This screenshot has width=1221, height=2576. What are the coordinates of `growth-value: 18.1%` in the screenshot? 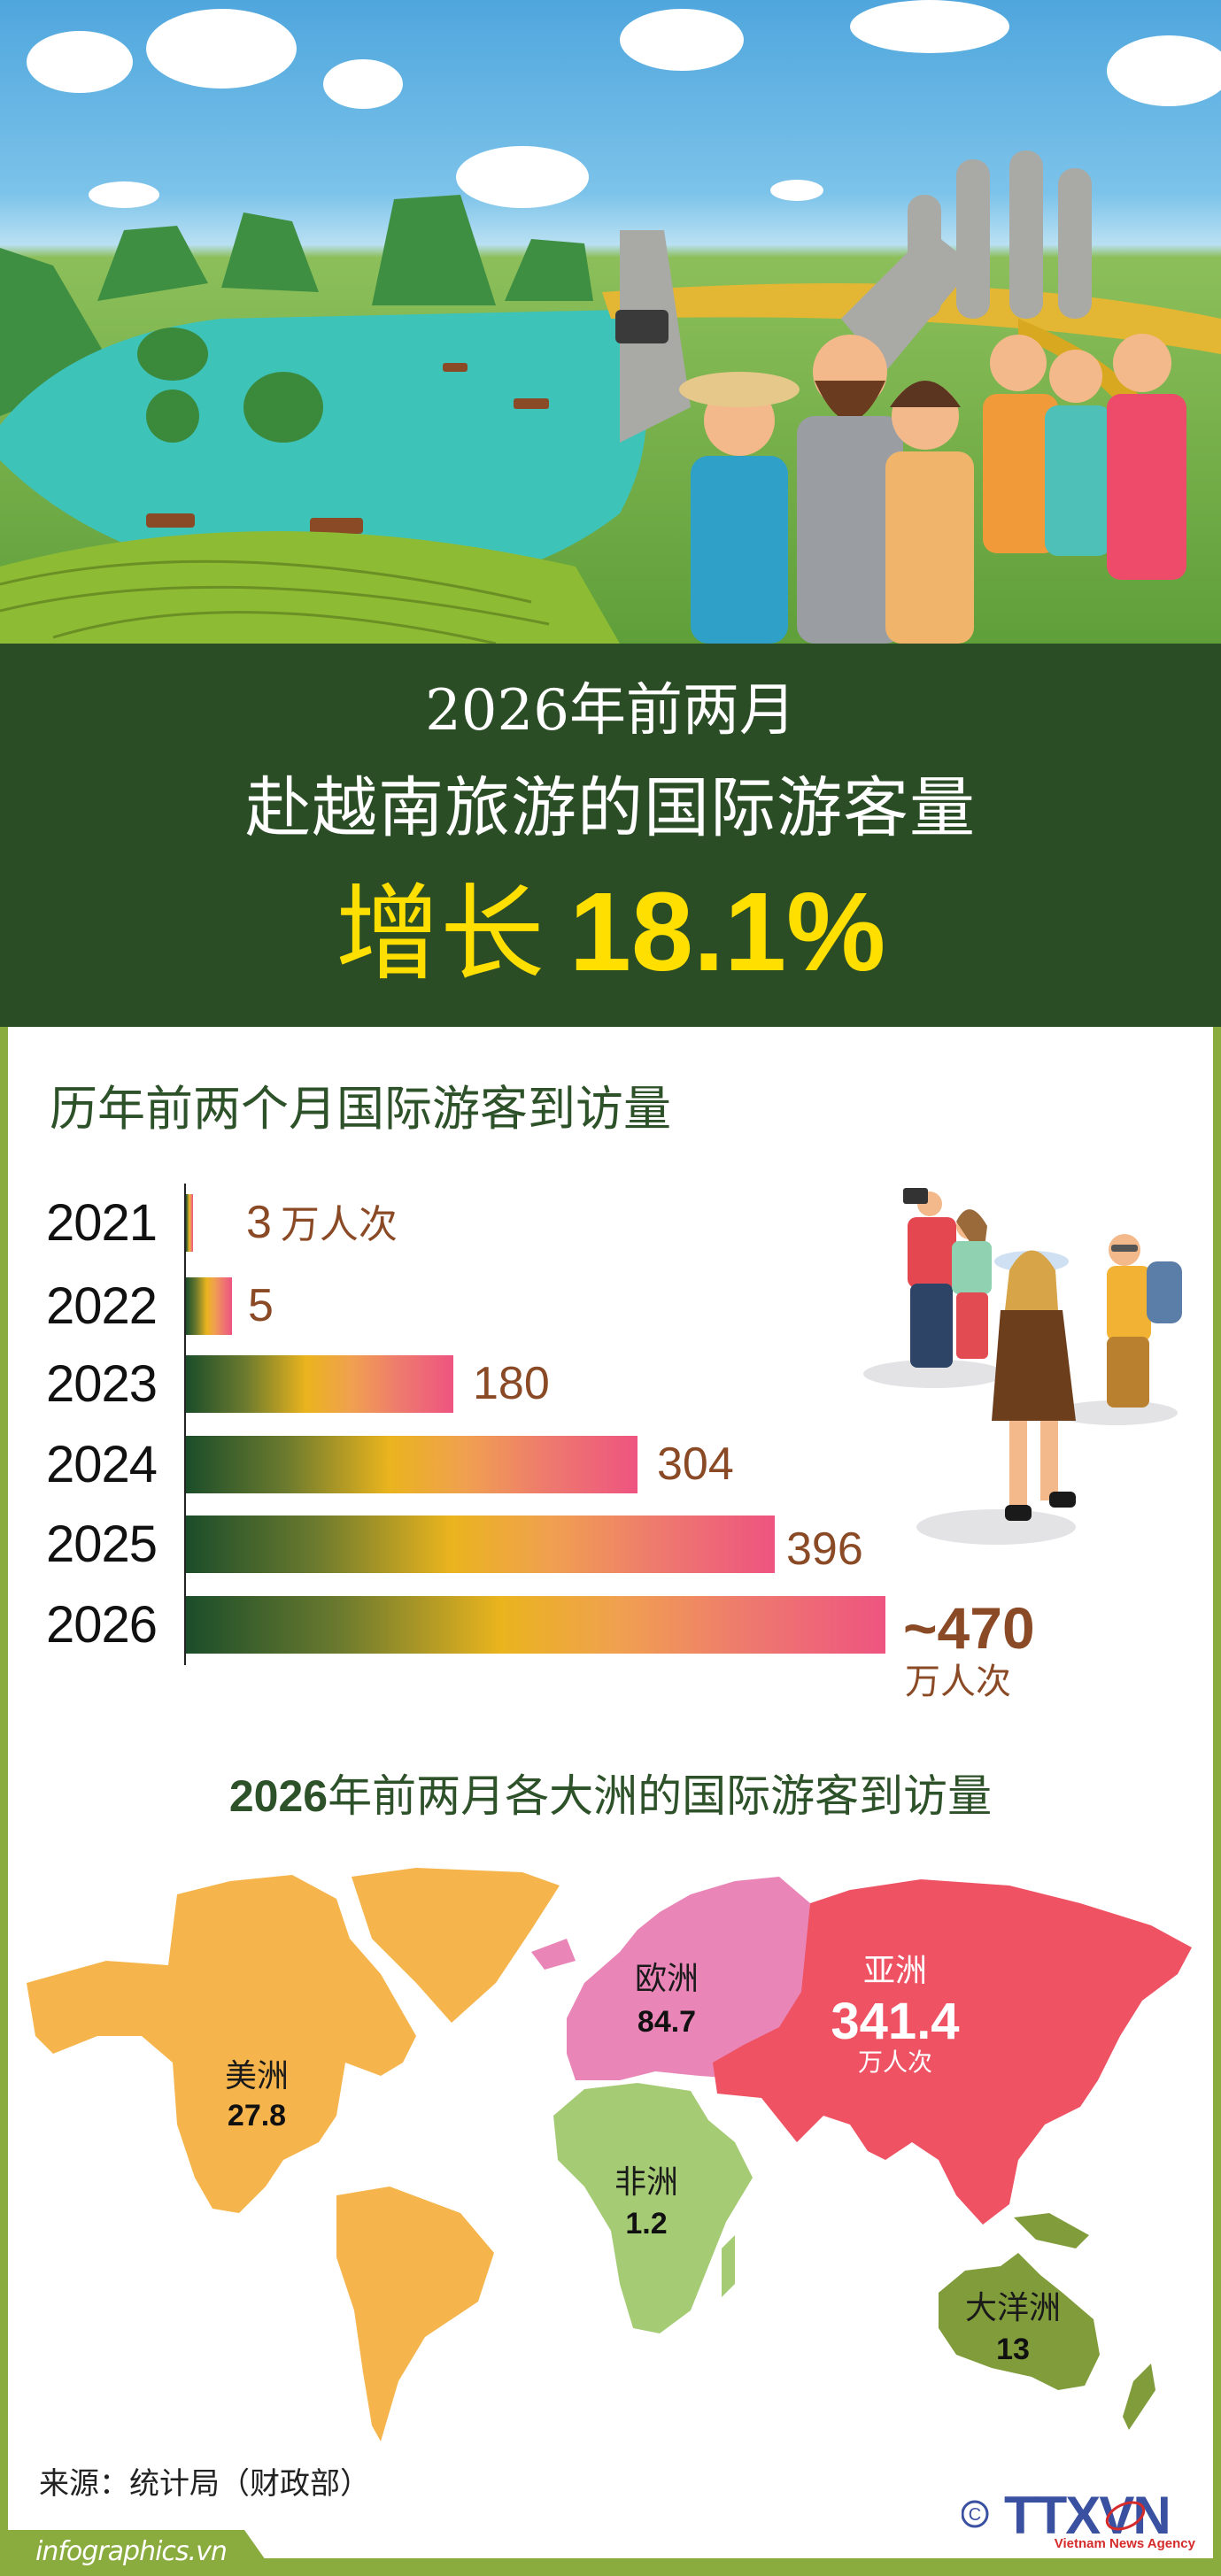 It's located at (727, 931).